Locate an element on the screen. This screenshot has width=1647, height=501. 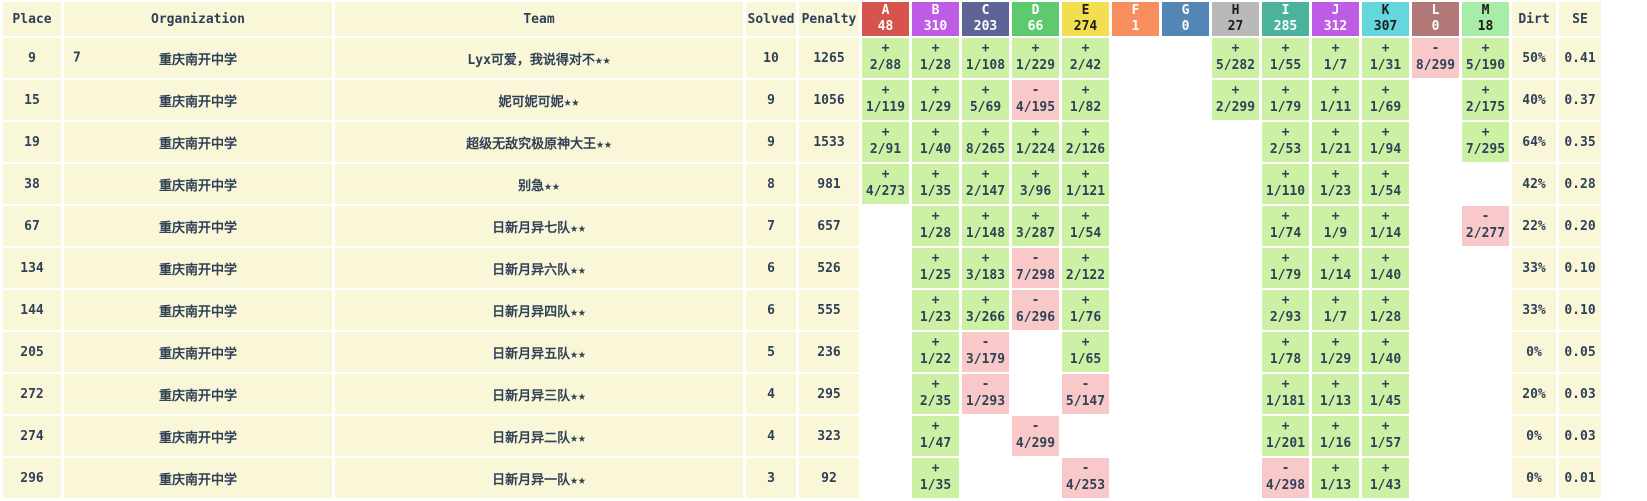
attempt-tries-time: 7/295 is located at coordinates (1485, 149).